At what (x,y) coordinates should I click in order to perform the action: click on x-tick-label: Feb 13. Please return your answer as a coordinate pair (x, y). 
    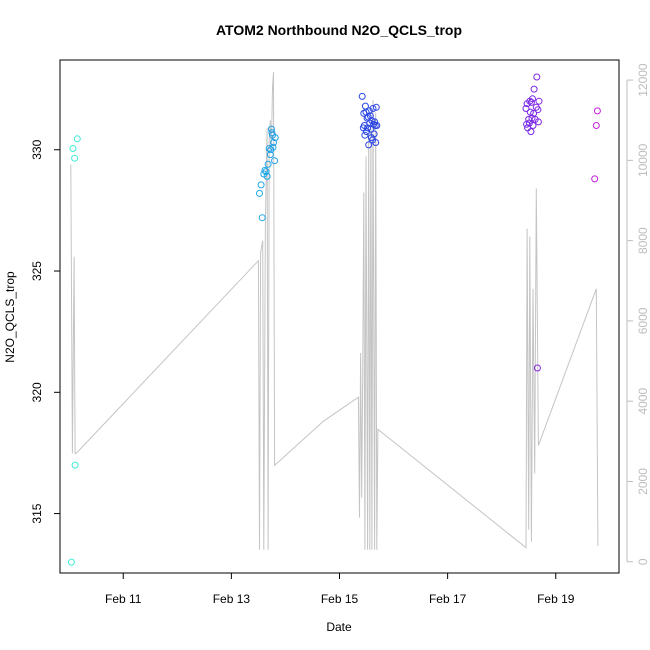
    Looking at the image, I should click on (232, 599).